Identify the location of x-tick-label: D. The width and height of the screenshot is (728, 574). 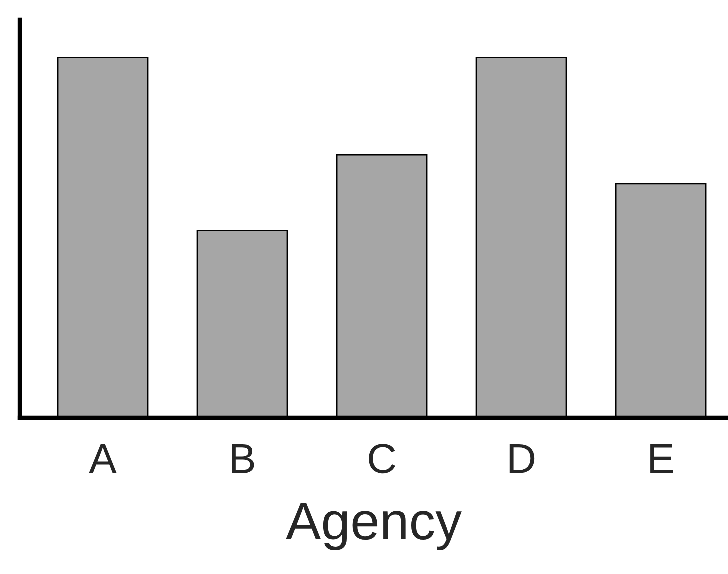
(522, 459).